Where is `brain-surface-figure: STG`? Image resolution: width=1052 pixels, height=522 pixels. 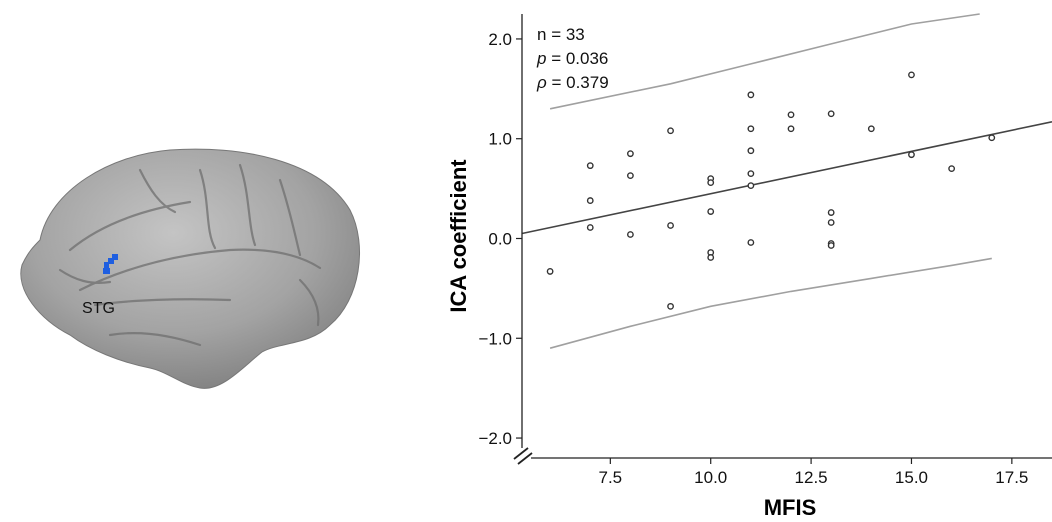
brain-surface-figure: STG is located at coordinates (190, 268).